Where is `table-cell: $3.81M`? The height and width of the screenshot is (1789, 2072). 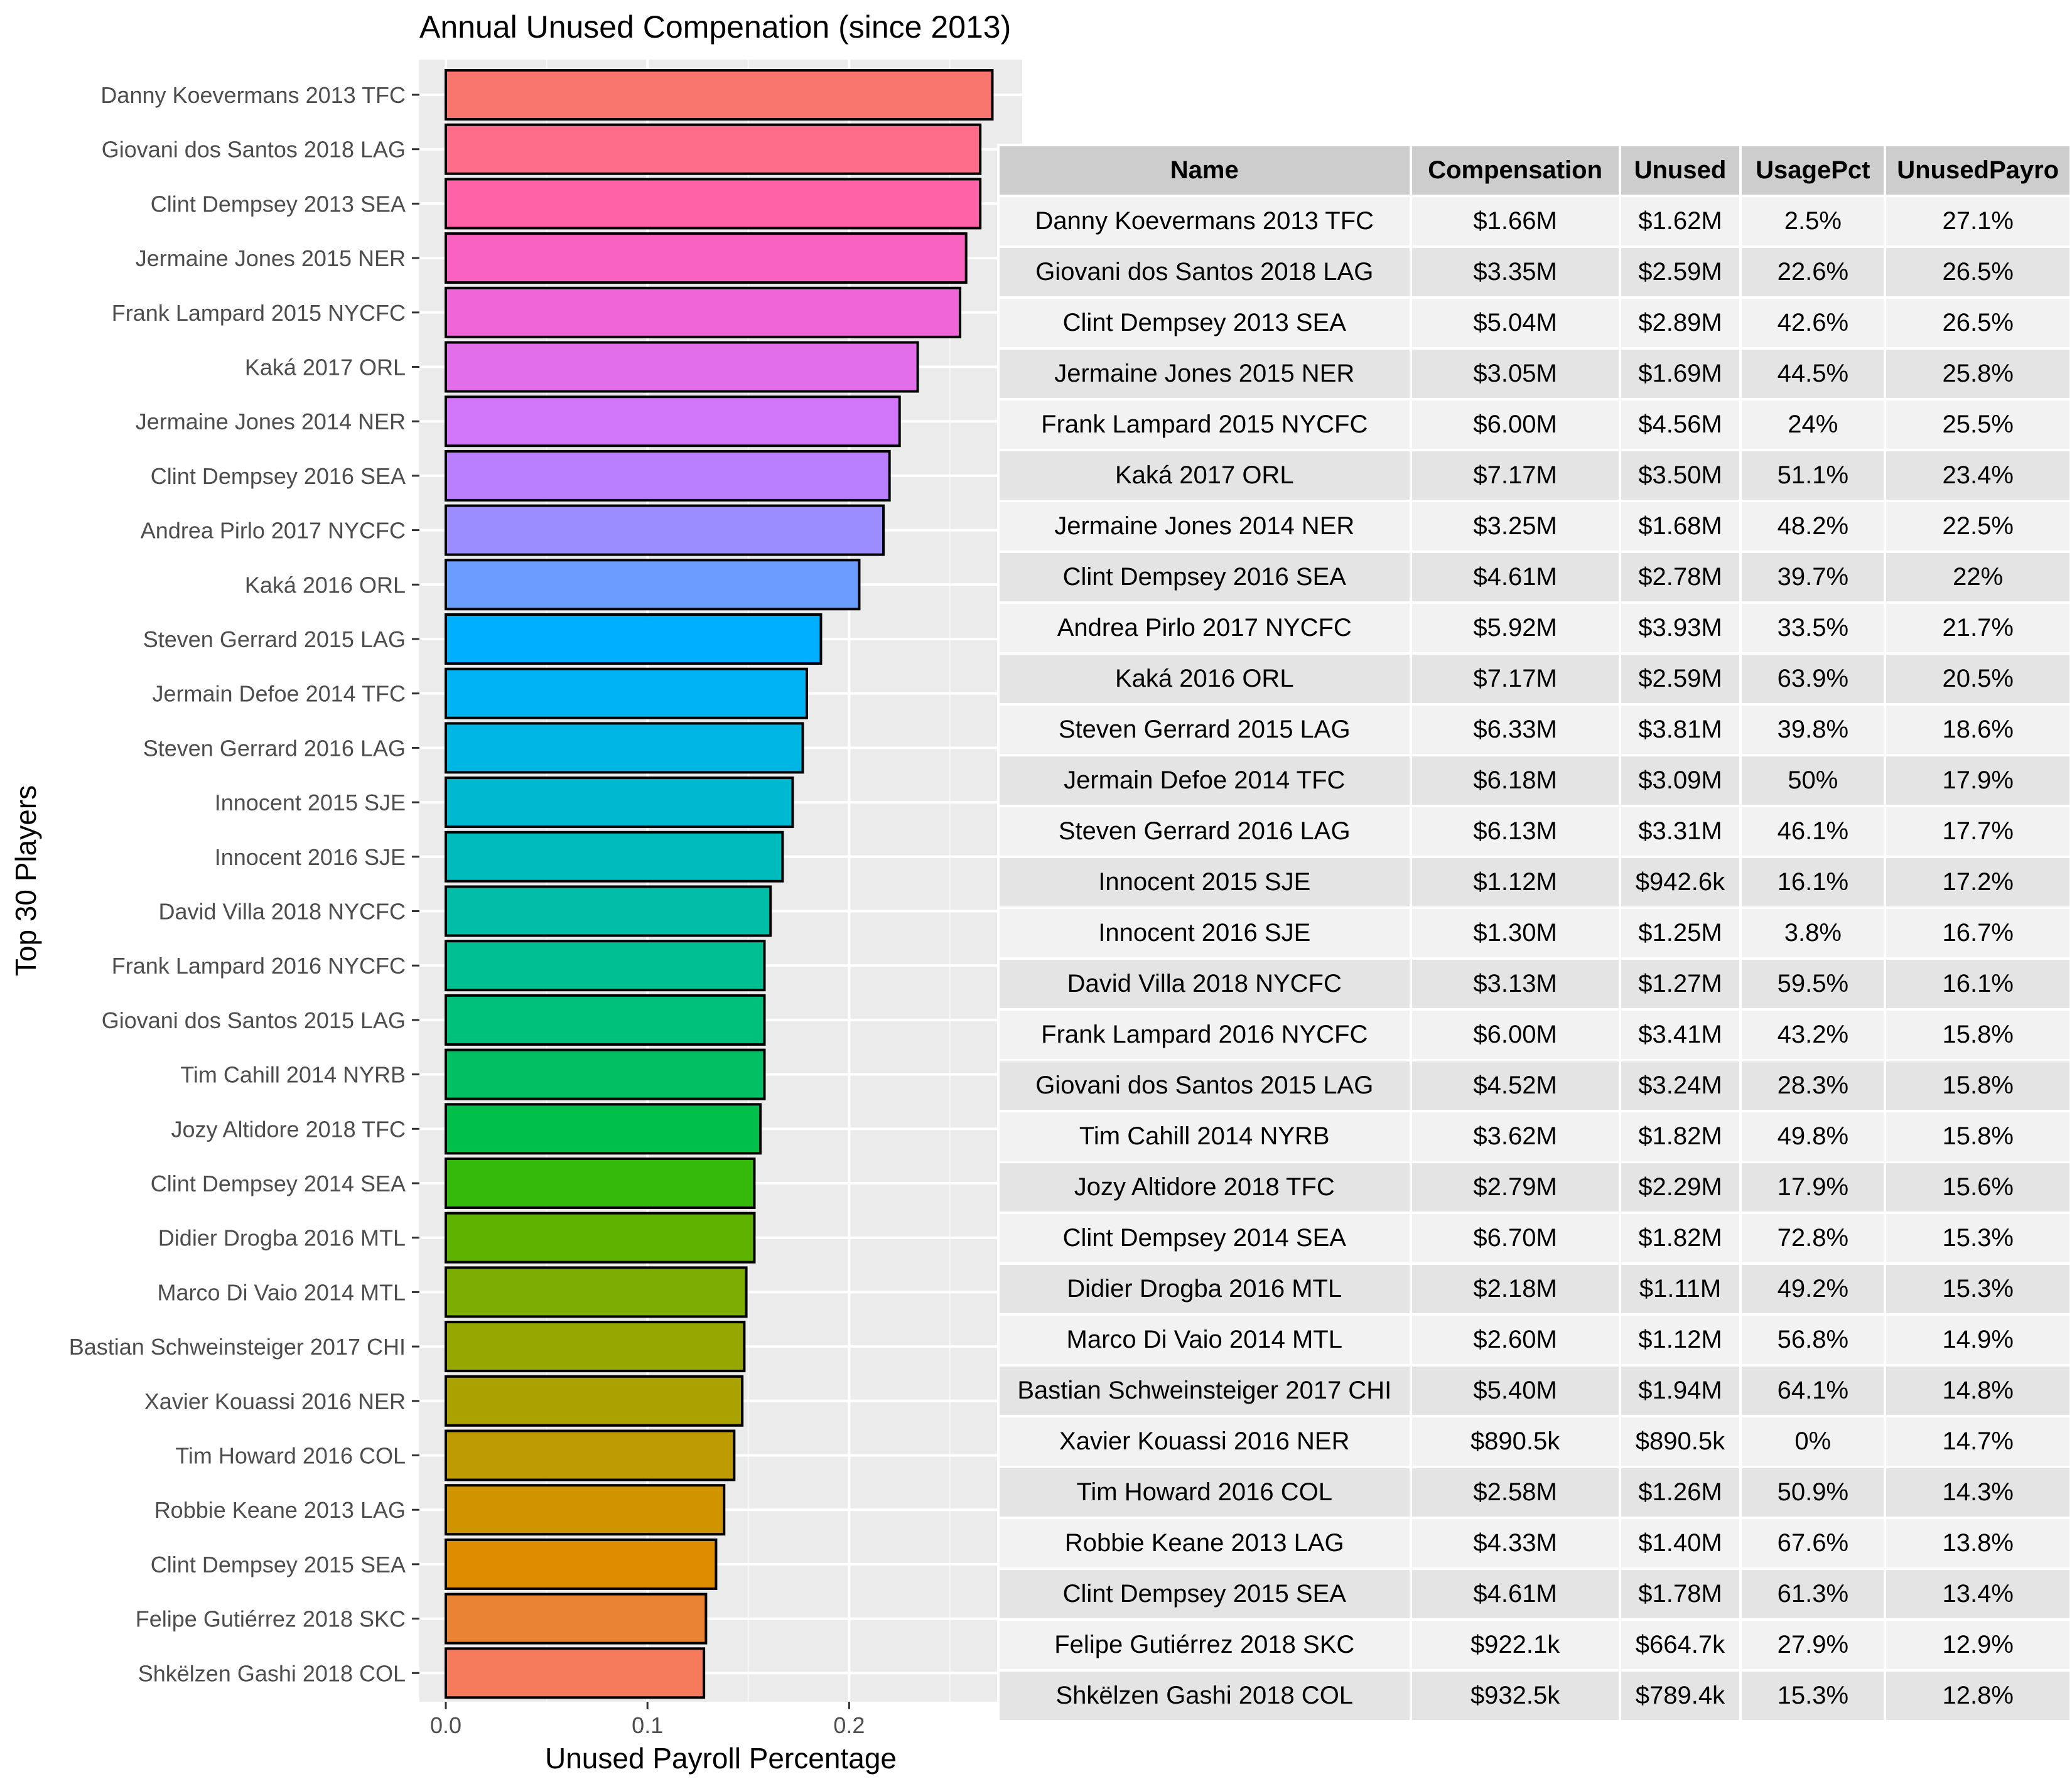 table-cell: $3.81M is located at coordinates (1680, 729).